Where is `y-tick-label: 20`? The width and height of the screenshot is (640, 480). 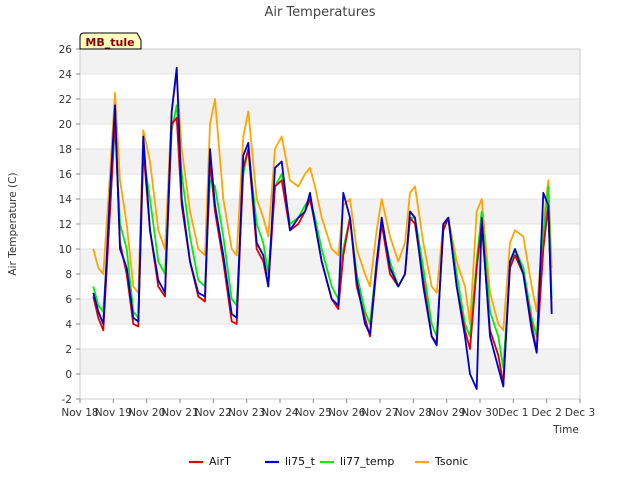
y-tick-label: 20 is located at coordinates (65, 125).